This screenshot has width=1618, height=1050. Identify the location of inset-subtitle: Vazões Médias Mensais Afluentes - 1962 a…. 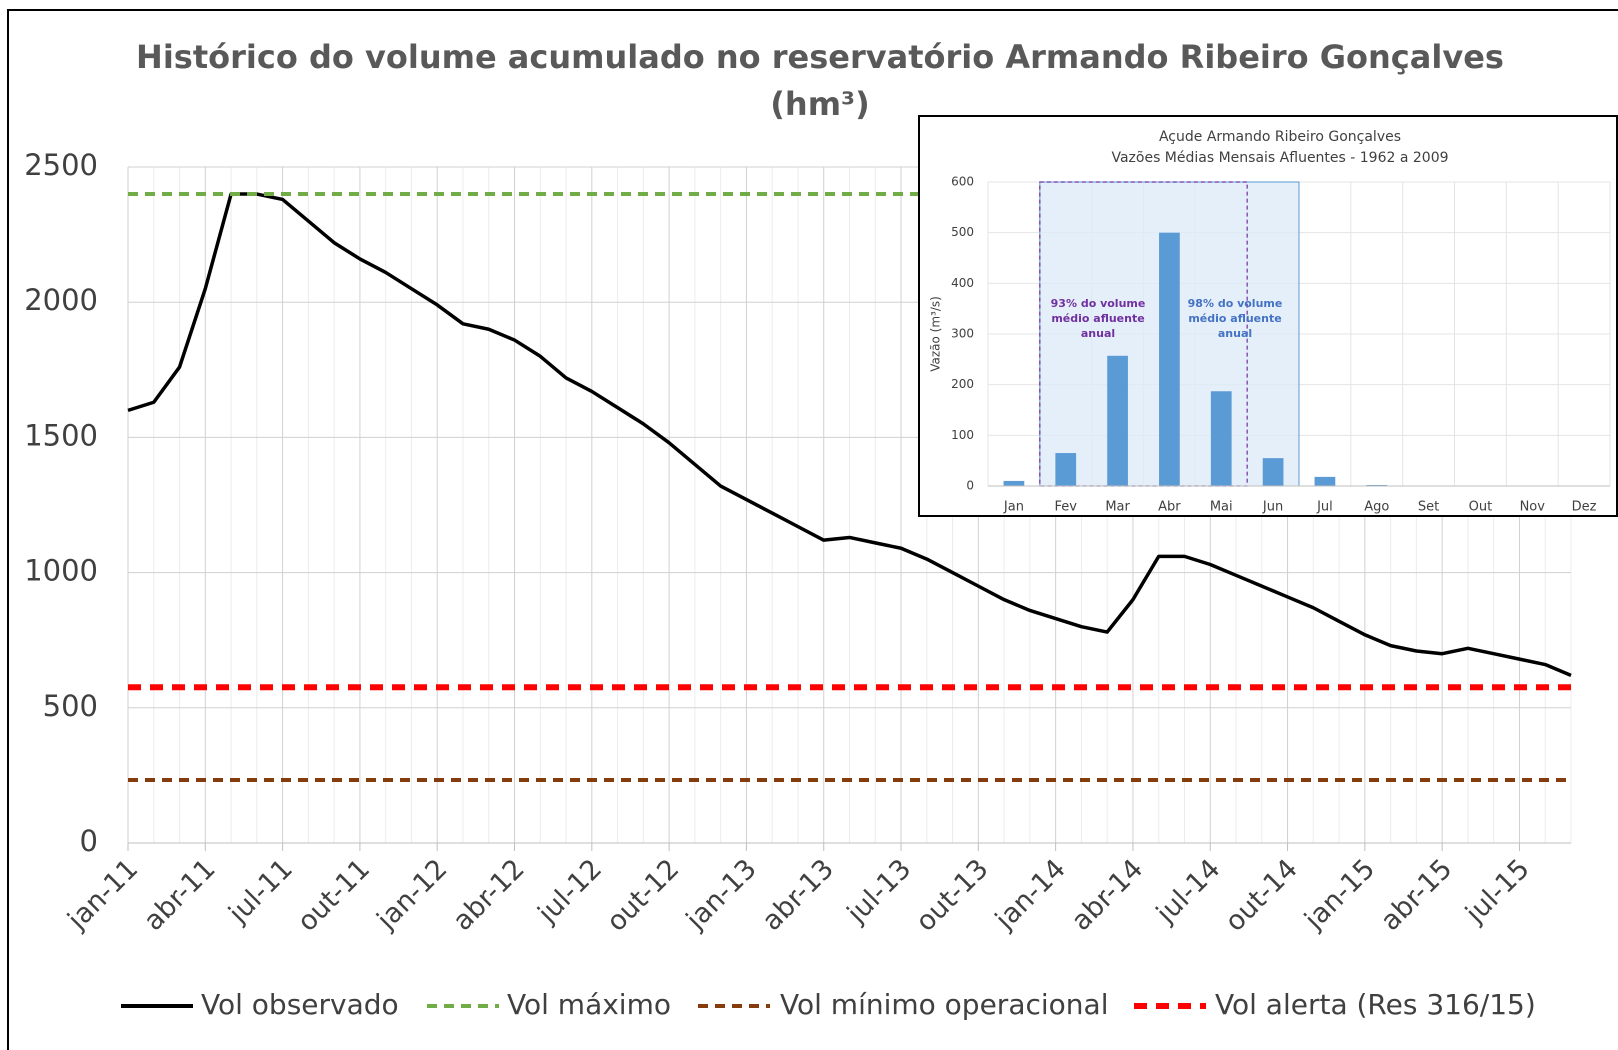
(1279, 158).